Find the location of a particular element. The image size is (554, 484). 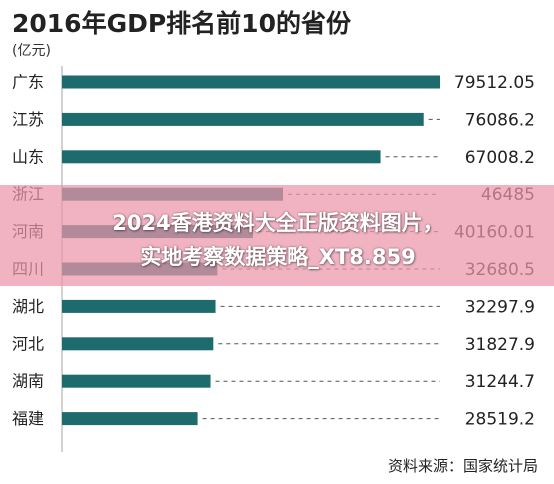

category-label: 湖北 is located at coordinates (28, 306).